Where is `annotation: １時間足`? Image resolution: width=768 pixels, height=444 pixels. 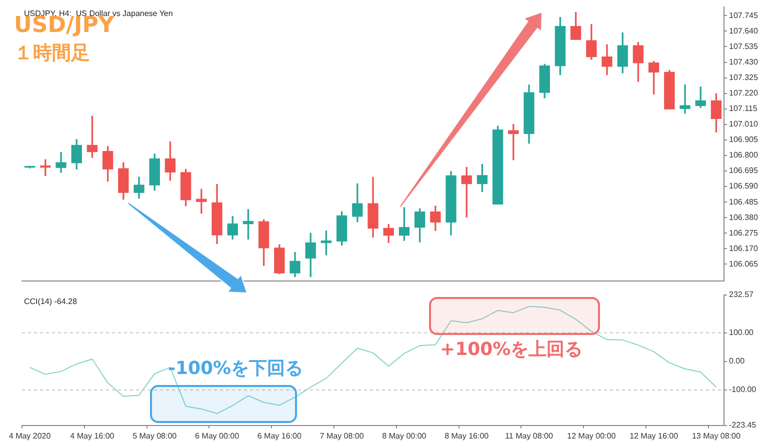 annotation: １時間足 is located at coordinates (52, 53).